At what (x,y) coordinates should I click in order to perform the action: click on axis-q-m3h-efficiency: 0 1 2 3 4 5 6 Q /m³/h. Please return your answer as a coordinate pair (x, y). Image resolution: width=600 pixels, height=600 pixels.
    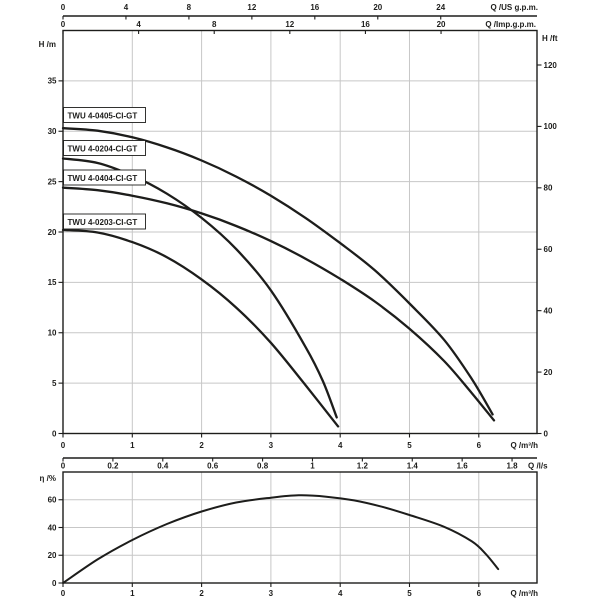
    Looking at the image, I should click on (299, 590).